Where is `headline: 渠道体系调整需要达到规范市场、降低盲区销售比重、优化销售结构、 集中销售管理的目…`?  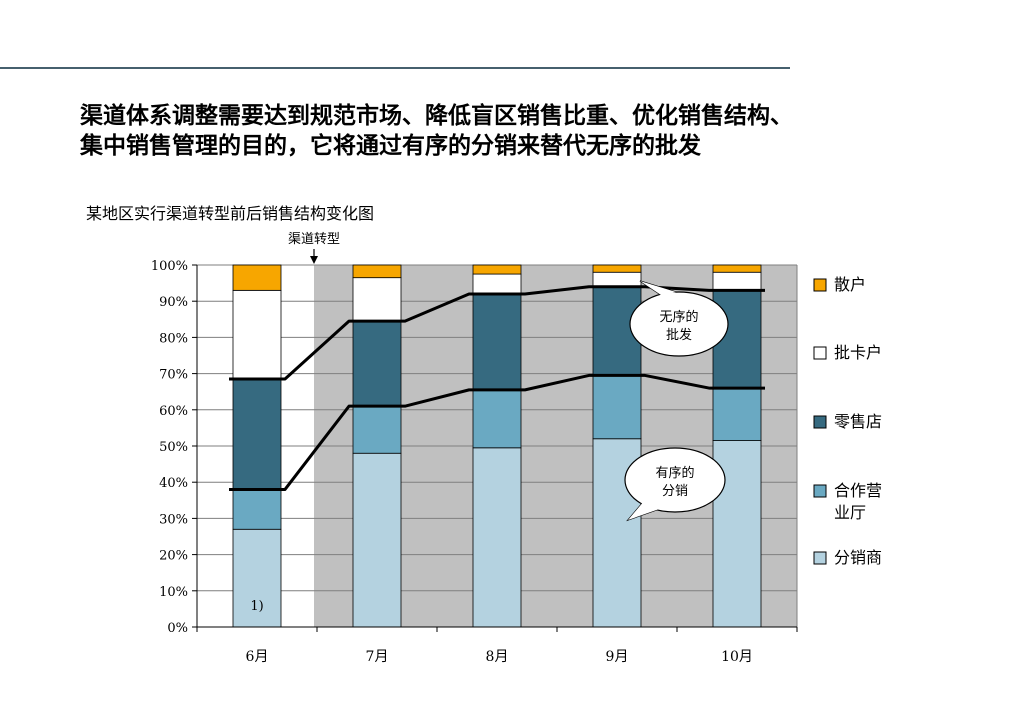 headline: 渠道体系调整需要达到规范市场、降低盲区销售比重、优化销售结构、 集中销售管理的目… is located at coordinates (545, 131).